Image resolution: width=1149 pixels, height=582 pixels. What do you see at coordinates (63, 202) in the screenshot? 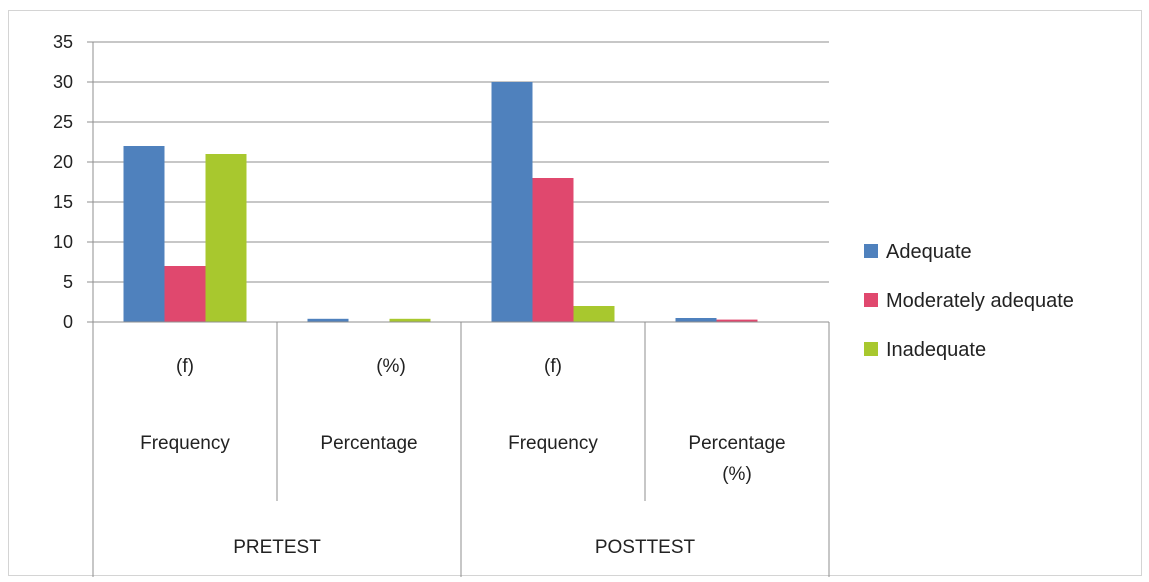
I see `y-tick-label: 15` at bounding box center [63, 202].